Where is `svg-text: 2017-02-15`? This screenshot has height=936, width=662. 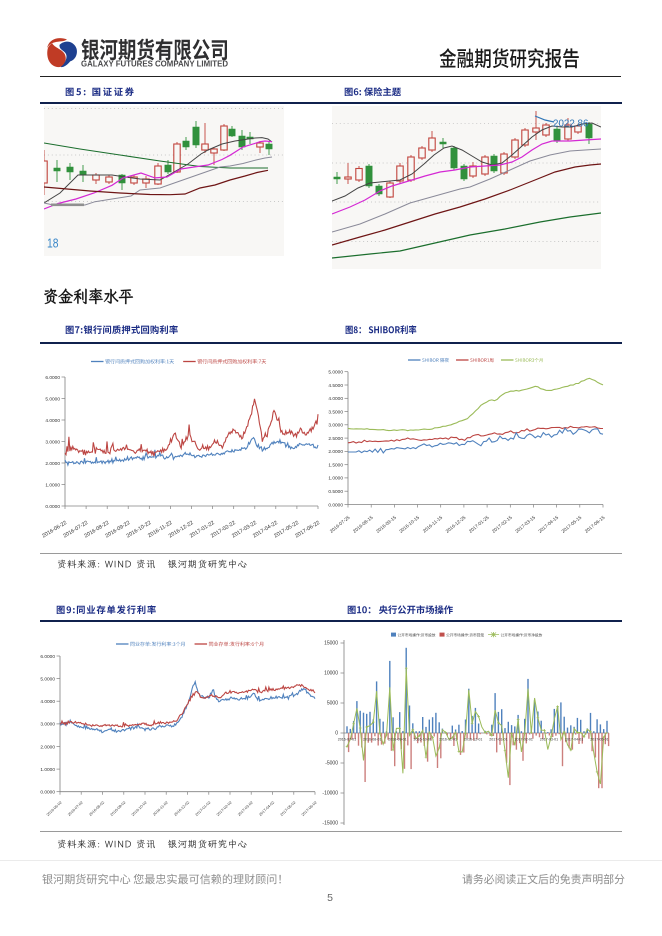 svg-text: 2017-02-15 is located at coordinates (502, 524).